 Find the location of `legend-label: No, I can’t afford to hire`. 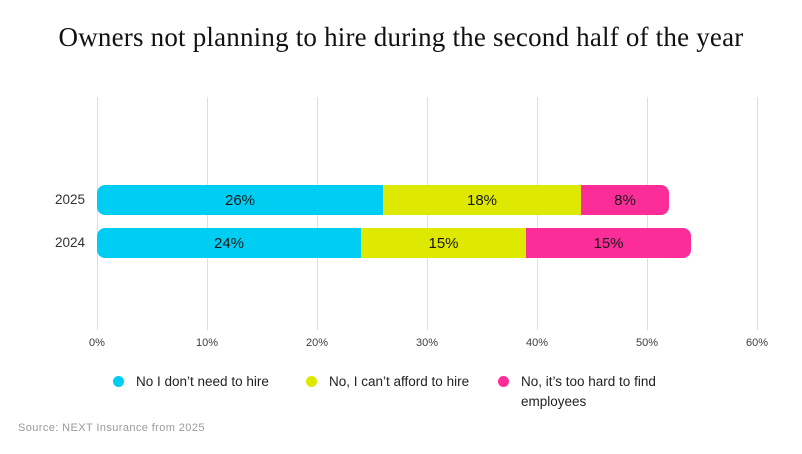

legend-label: No, I can’t afford to hire is located at coordinates (399, 381).